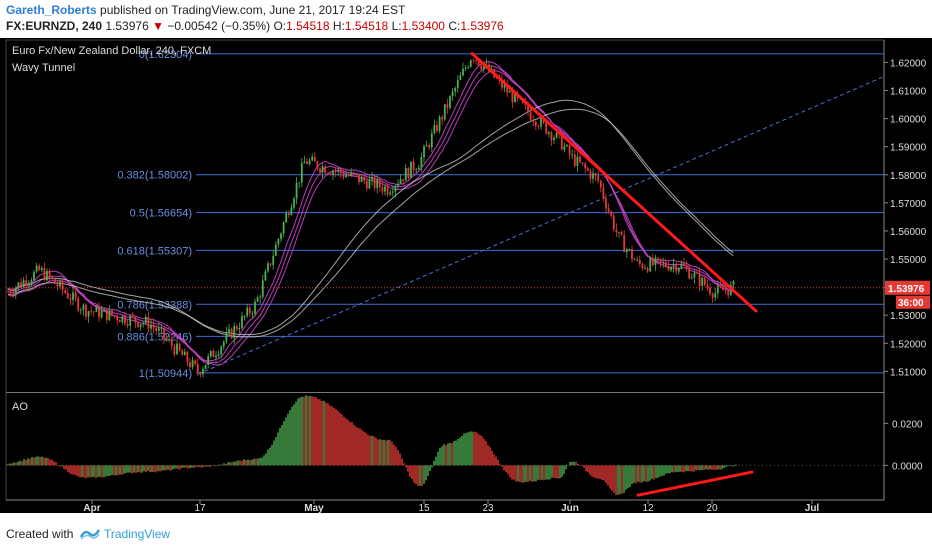  Describe the element at coordinates (908, 176) in the screenshot. I see `price-tick-label: 1.58000` at that location.